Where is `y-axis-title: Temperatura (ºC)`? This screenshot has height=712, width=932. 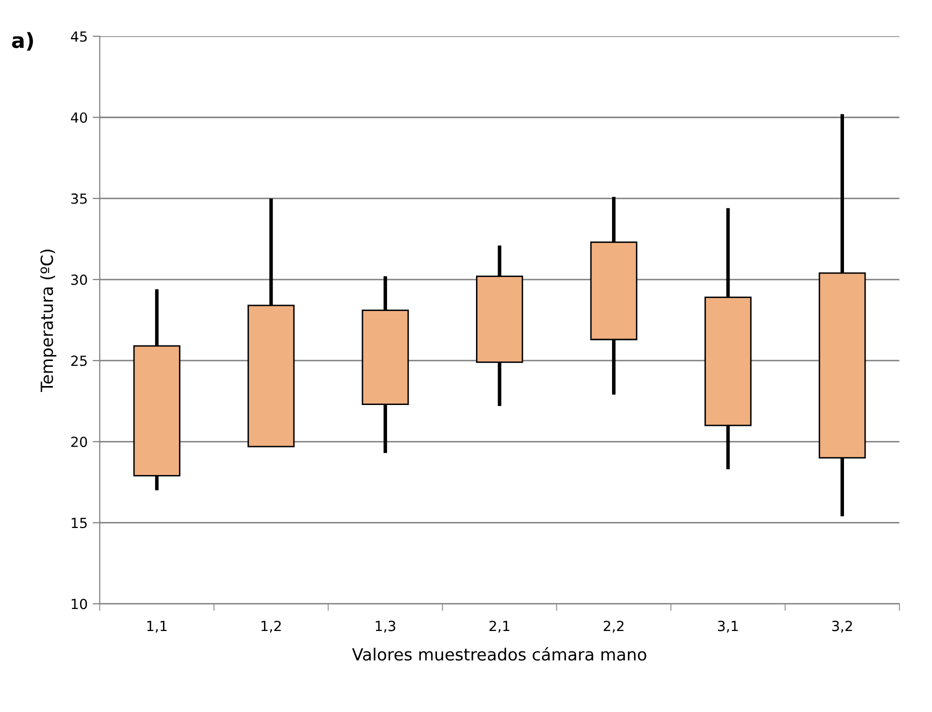 y-axis-title: Temperatura (ºC) is located at coordinates (48, 321).